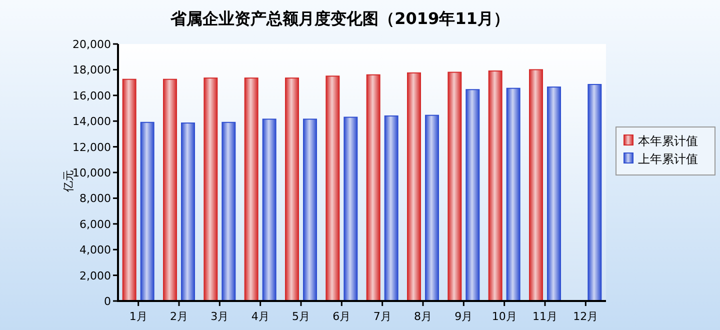 This screenshot has width=720, height=330. I want to click on y-tick-label: 16,000, so click(91, 95).